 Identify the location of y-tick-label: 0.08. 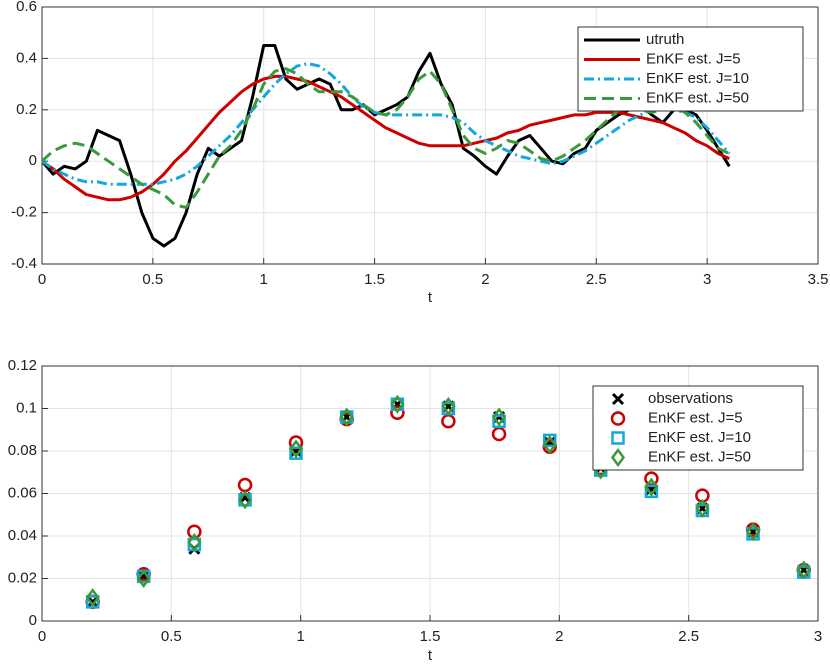
(22, 450).